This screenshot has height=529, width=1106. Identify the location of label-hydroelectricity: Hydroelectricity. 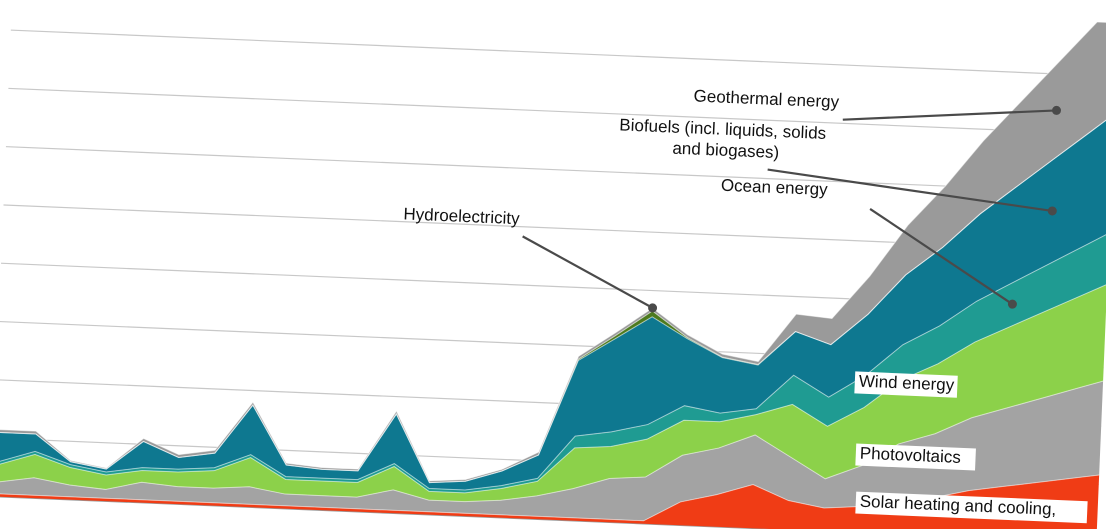
(530, 258).